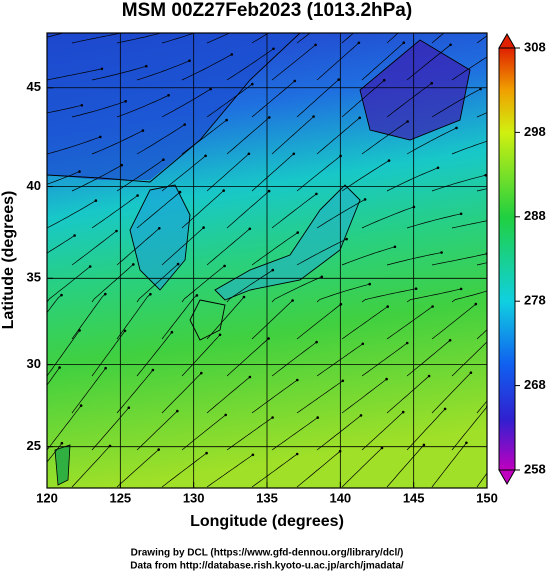 The image size is (548, 573). Describe the element at coordinates (194, 497) in the screenshot. I see `x-tick-label: 130` at that location.